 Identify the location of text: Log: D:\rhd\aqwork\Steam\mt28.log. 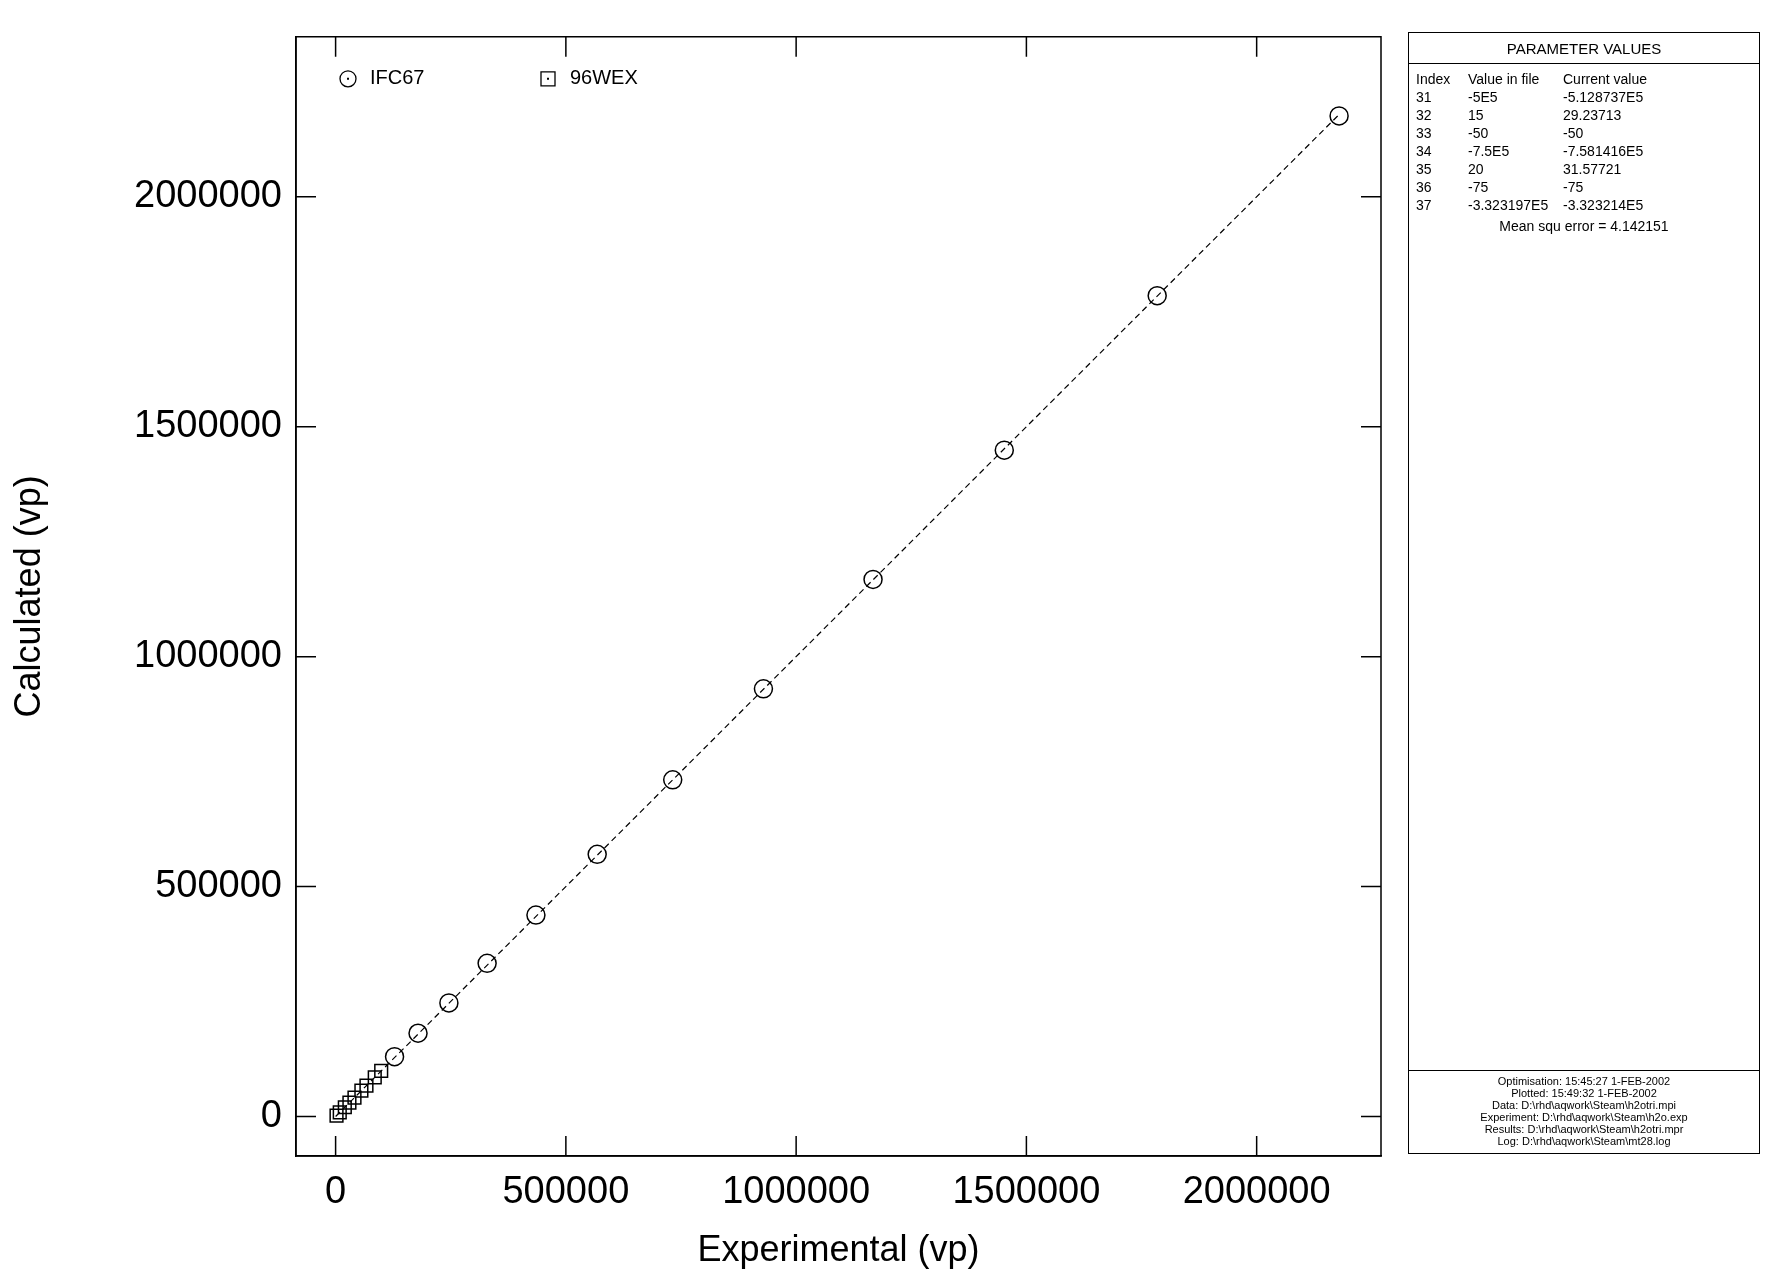
(1584, 1141).